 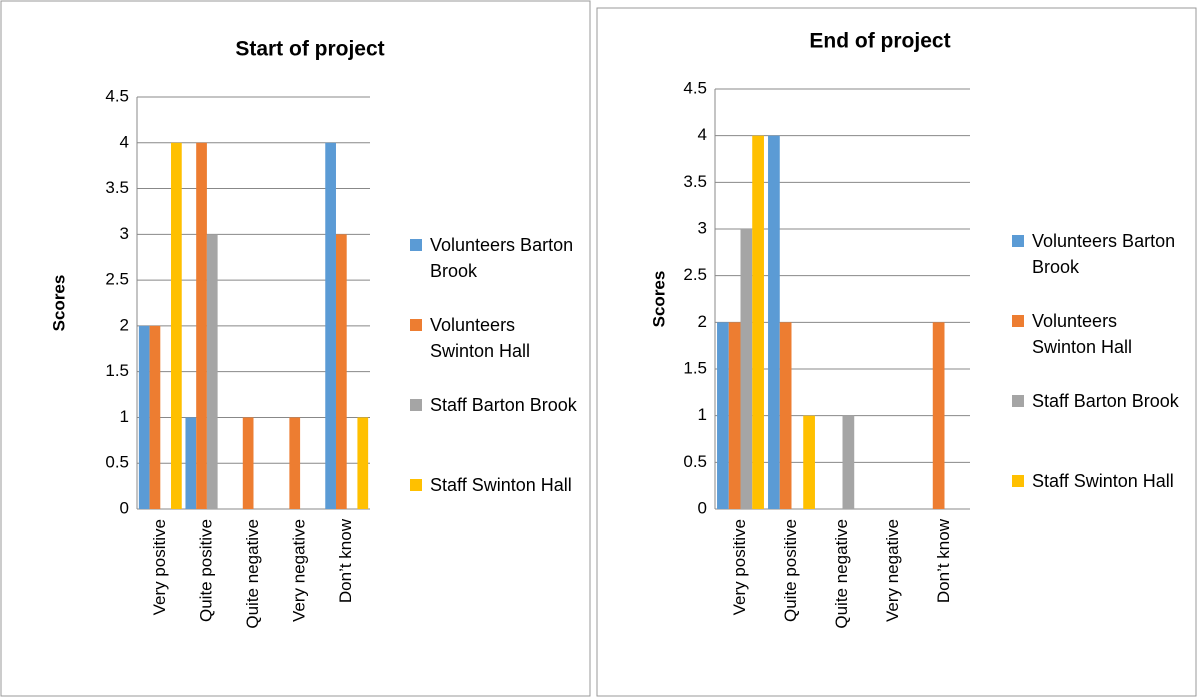 I want to click on chart-title: End of project, so click(x=879, y=41).